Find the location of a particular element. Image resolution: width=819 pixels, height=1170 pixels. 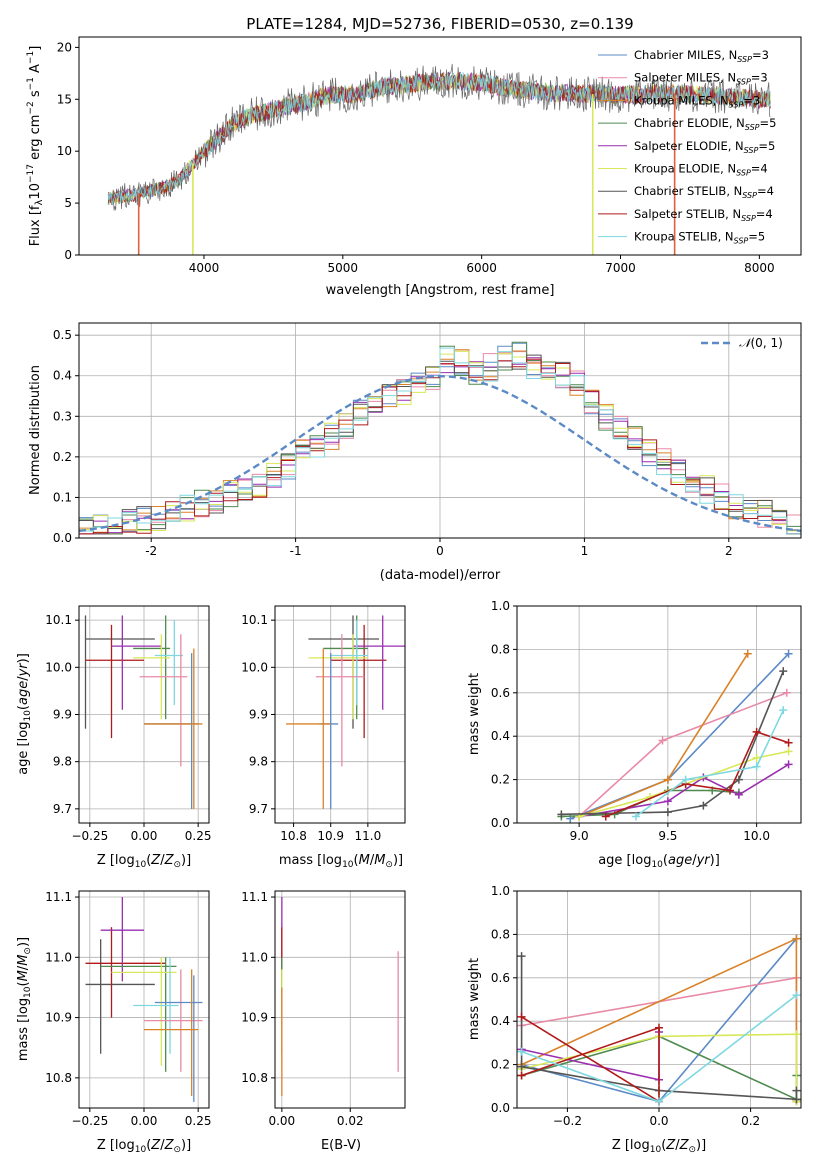

age-vs-Z-ylabel: age [log10(age/yr)] is located at coordinates (24, 714).